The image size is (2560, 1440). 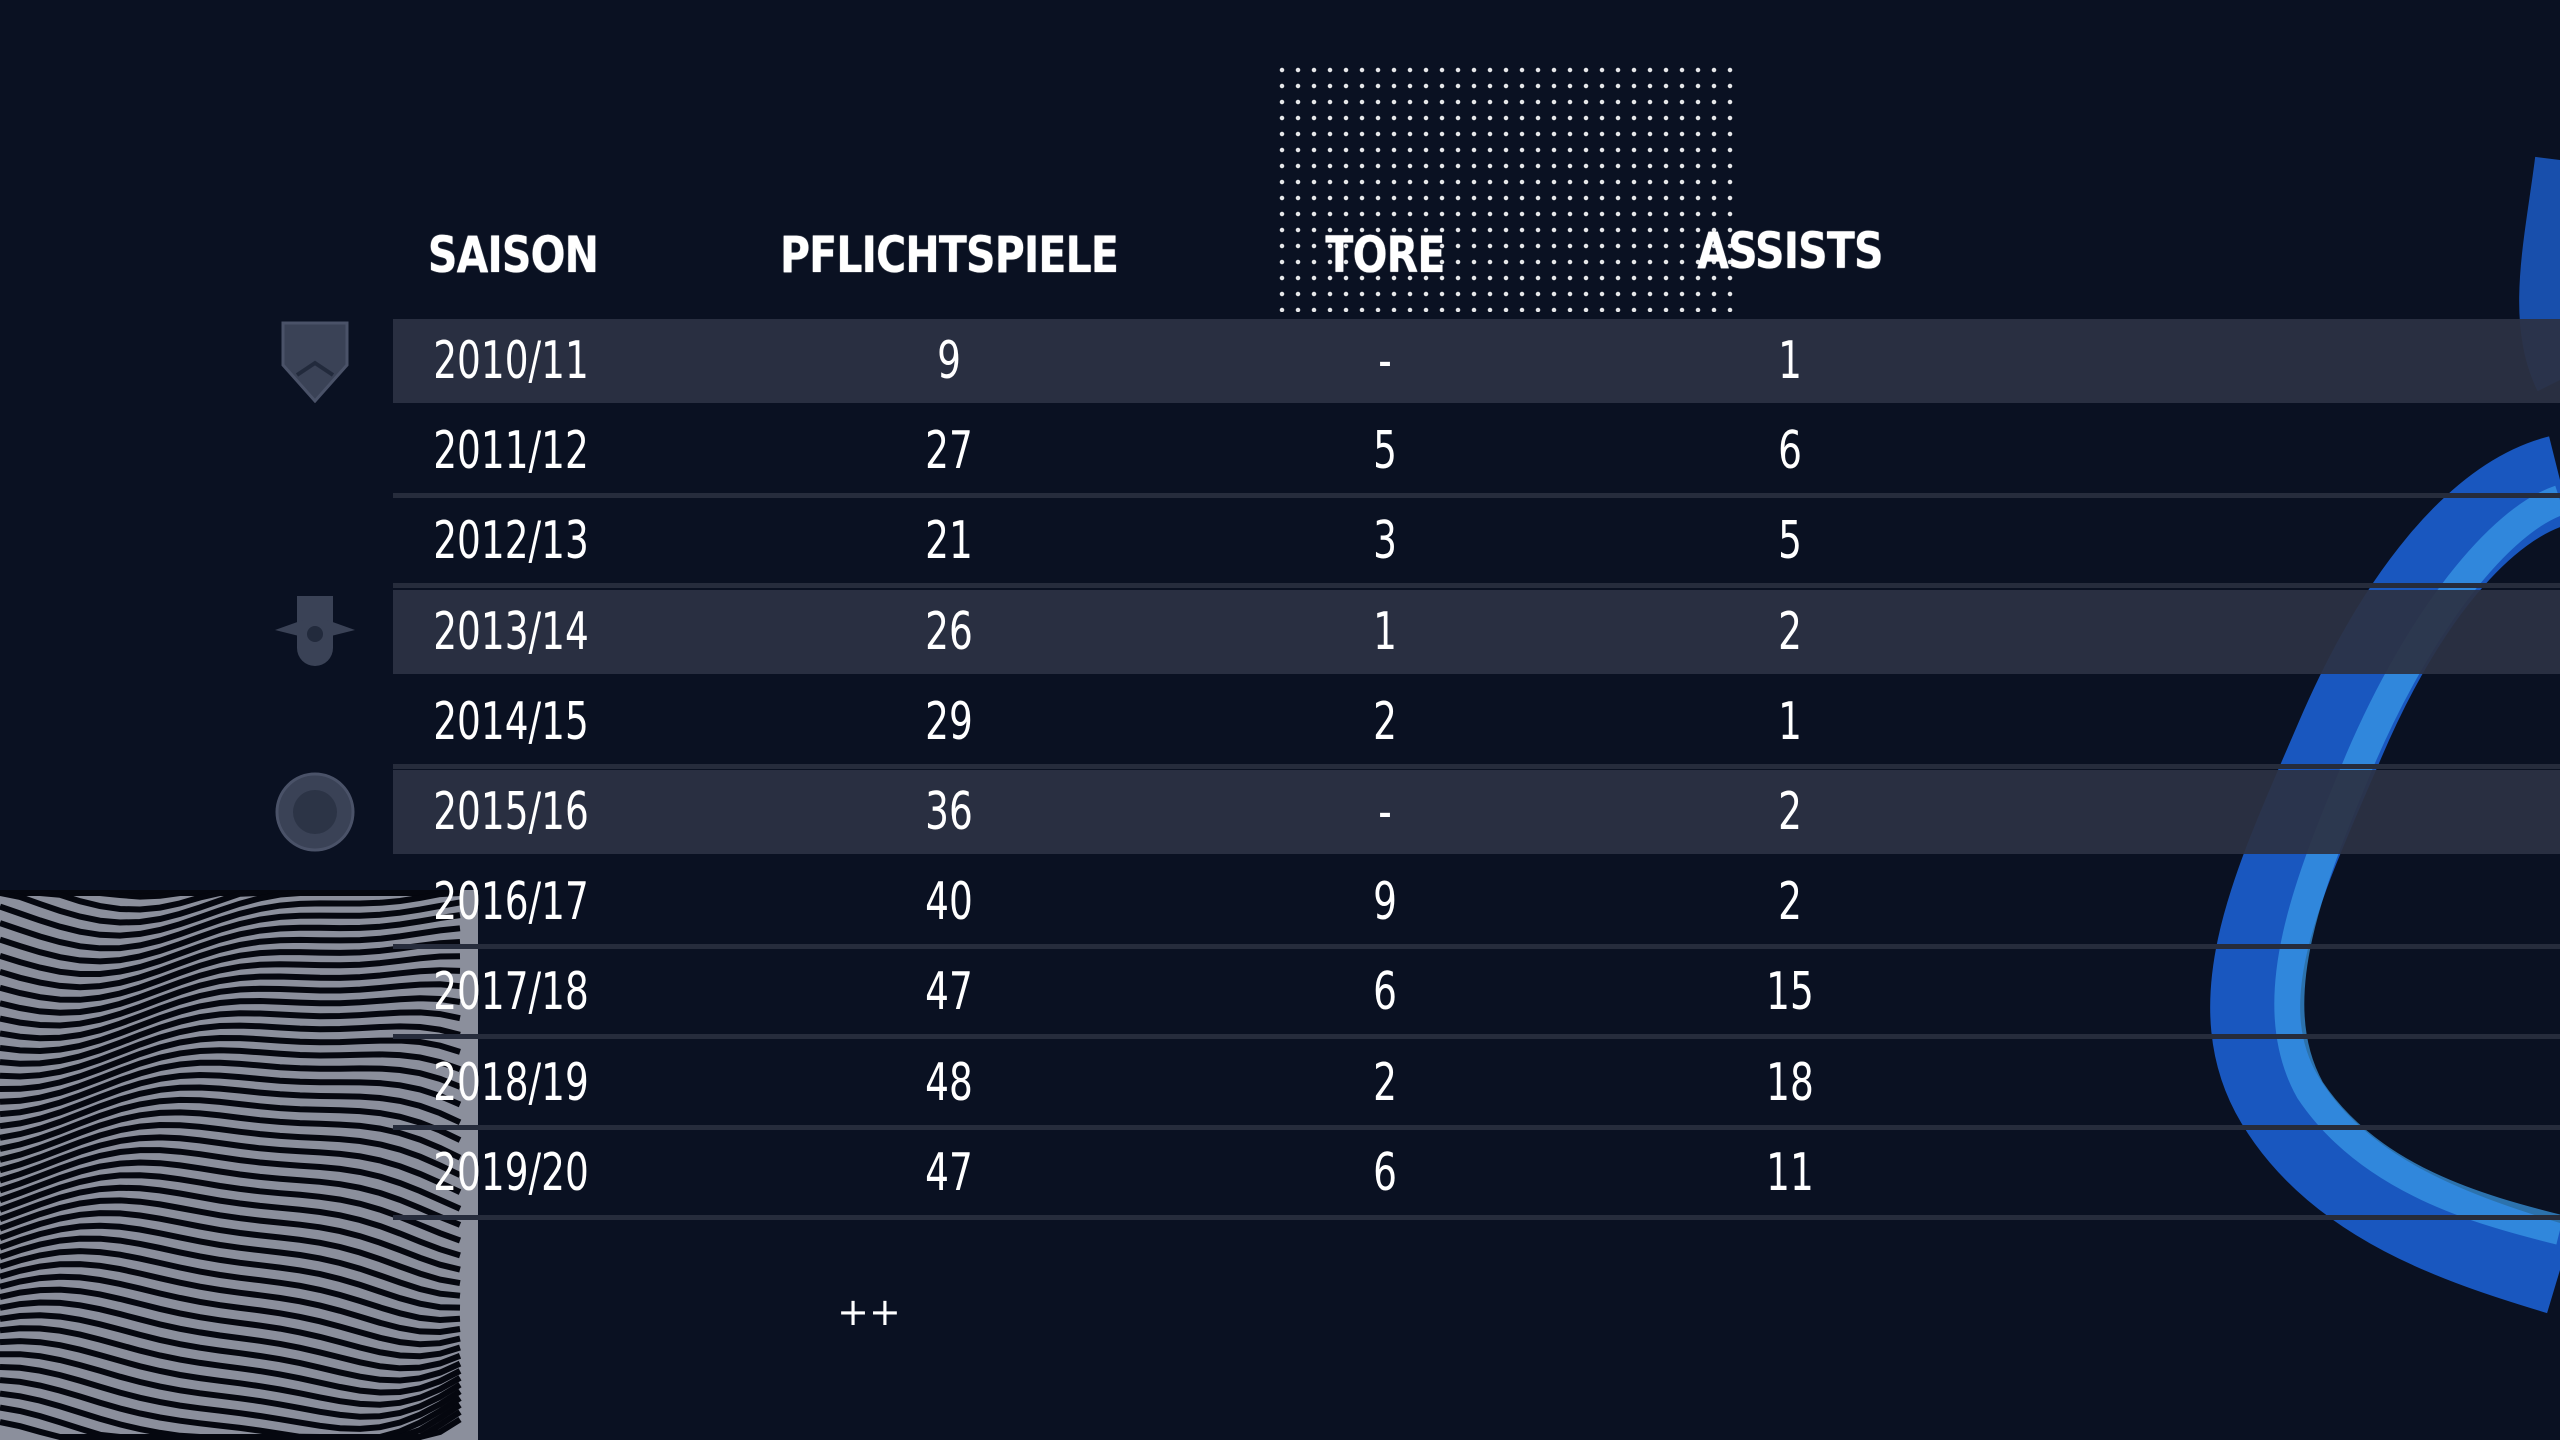 What do you see at coordinates (1385, 541) in the screenshot?
I see `cell-tore: 3` at bounding box center [1385, 541].